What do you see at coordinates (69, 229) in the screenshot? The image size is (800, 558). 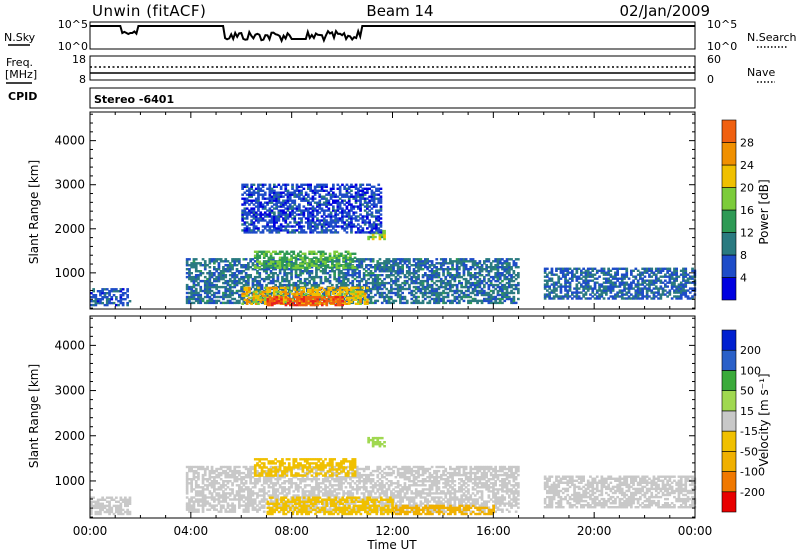 I see `y-tick-label: 2000` at bounding box center [69, 229].